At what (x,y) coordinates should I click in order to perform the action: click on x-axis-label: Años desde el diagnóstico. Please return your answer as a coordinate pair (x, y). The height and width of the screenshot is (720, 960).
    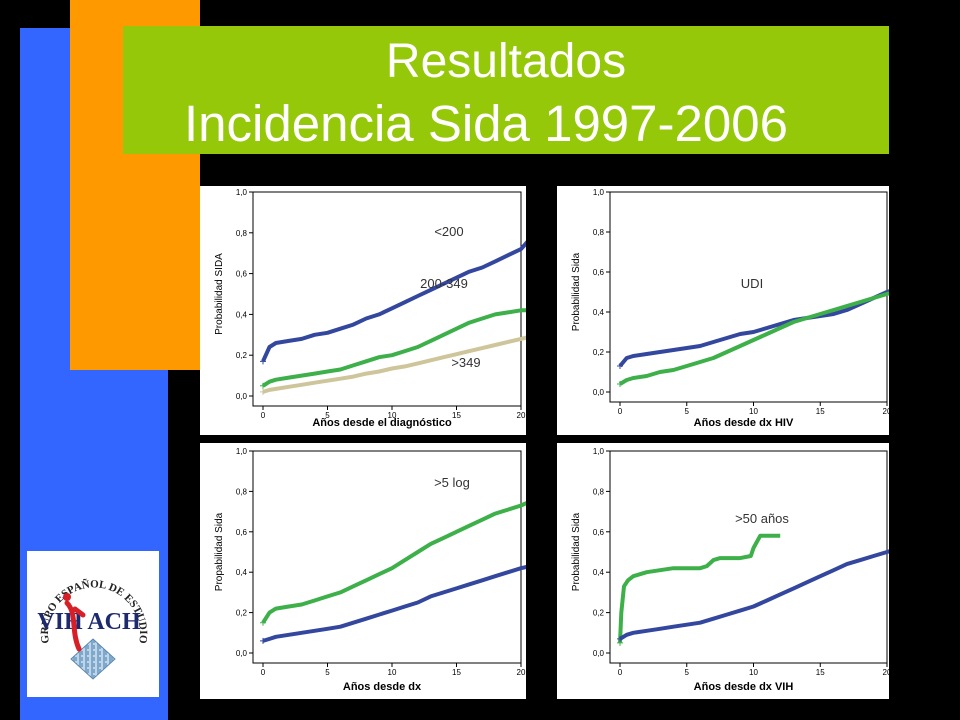
    Looking at the image, I should click on (382, 423).